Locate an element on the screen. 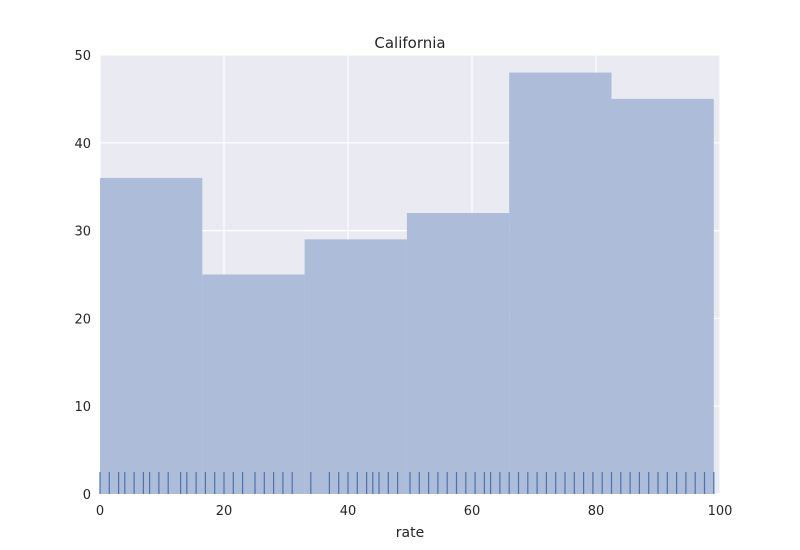 Image resolution: width=800 pixels, height=550 pixels. x-tick-label: 60 is located at coordinates (472, 511).